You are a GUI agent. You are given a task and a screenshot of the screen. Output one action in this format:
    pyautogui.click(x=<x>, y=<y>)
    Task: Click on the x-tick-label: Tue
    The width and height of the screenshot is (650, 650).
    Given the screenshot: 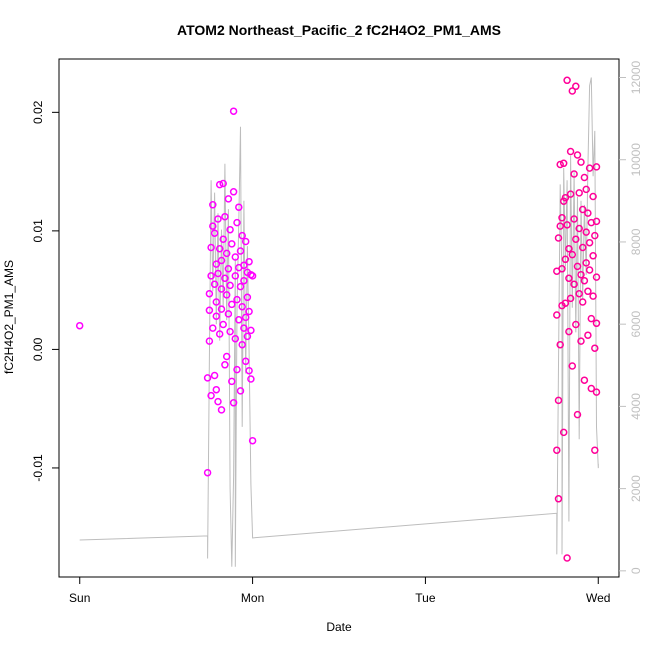 What is the action you would take?
    pyautogui.click(x=425, y=598)
    